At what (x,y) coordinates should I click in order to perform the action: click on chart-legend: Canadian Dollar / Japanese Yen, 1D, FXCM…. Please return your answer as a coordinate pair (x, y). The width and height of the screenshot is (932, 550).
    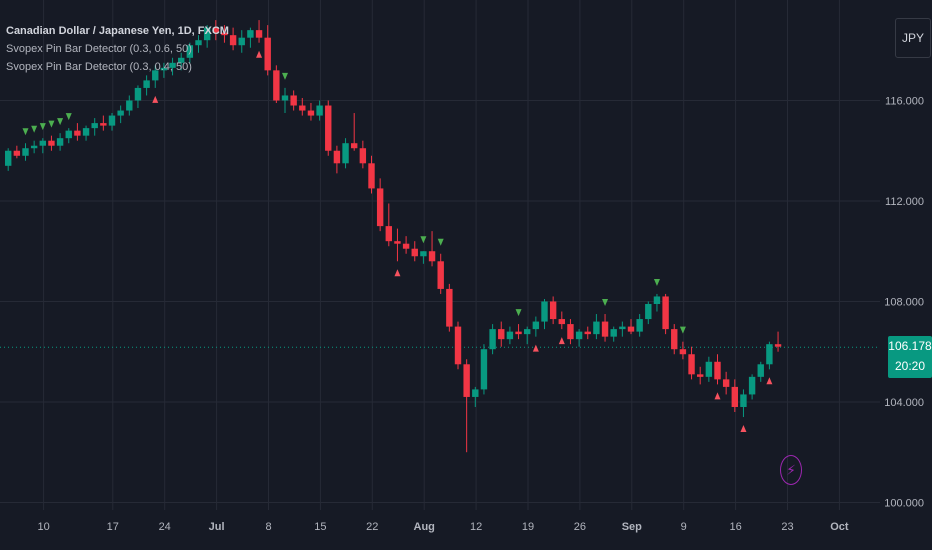
    Looking at the image, I should click on (117, 49).